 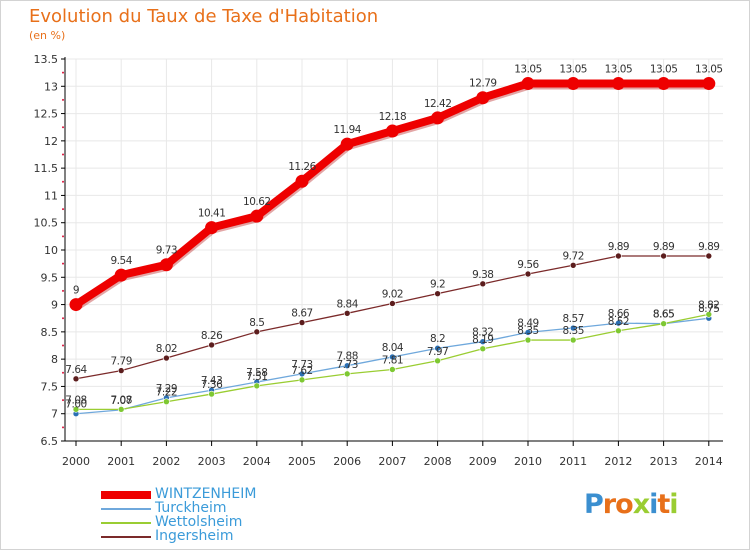 What do you see at coordinates (212, 336) in the screenshot?
I see `data-label: 8.26` at bounding box center [212, 336].